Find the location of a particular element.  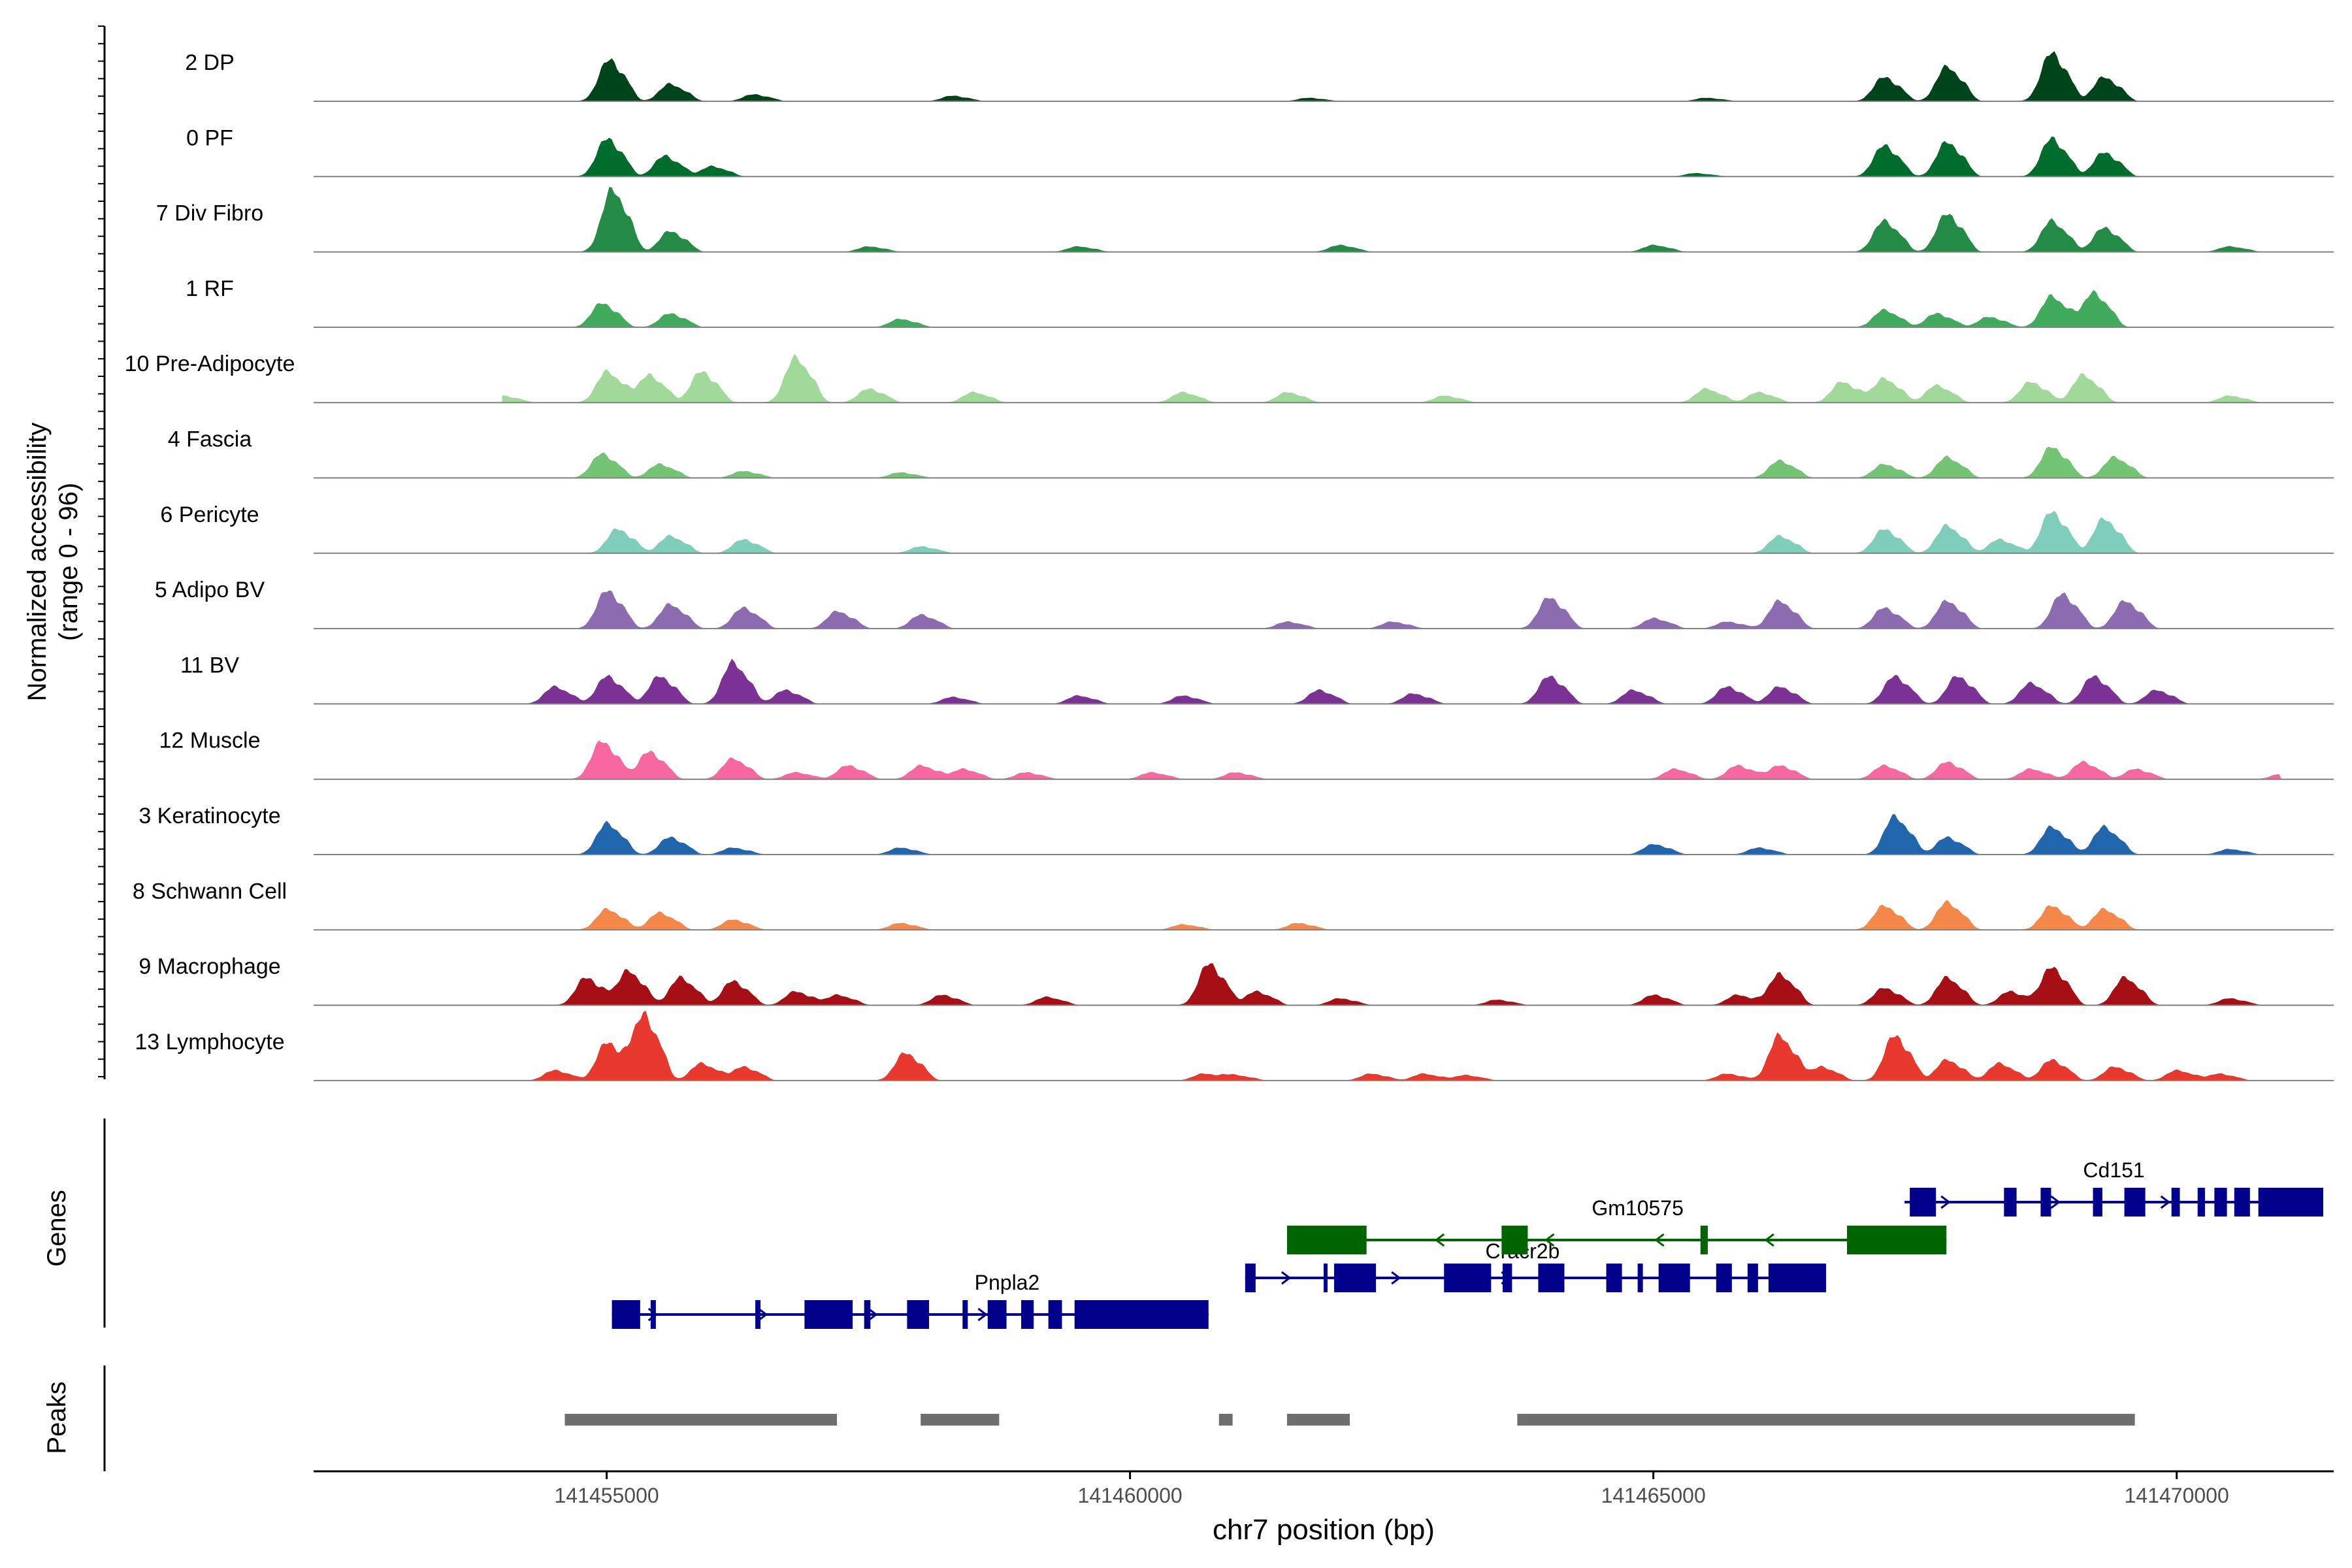

track-label: 5 Adipo BV is located at coordinates (210, 590).